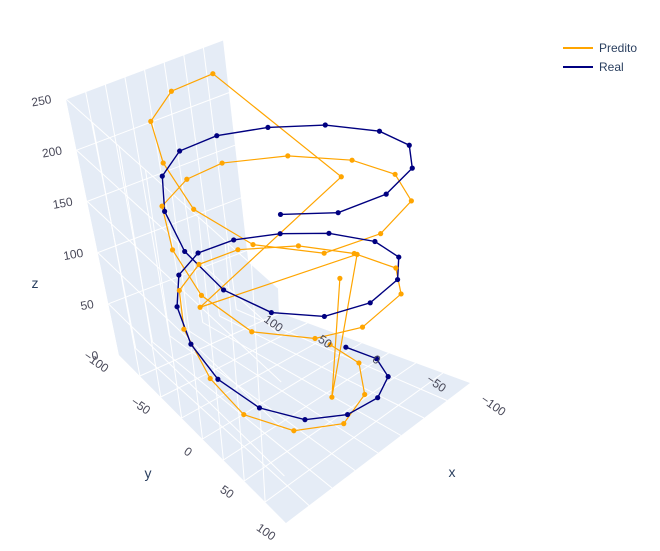 The height and width of the screenshot is (551, 660). Describe the element at coordinates (578, 47) in the screenshot. I see `legend-swatch-predito` at that location.